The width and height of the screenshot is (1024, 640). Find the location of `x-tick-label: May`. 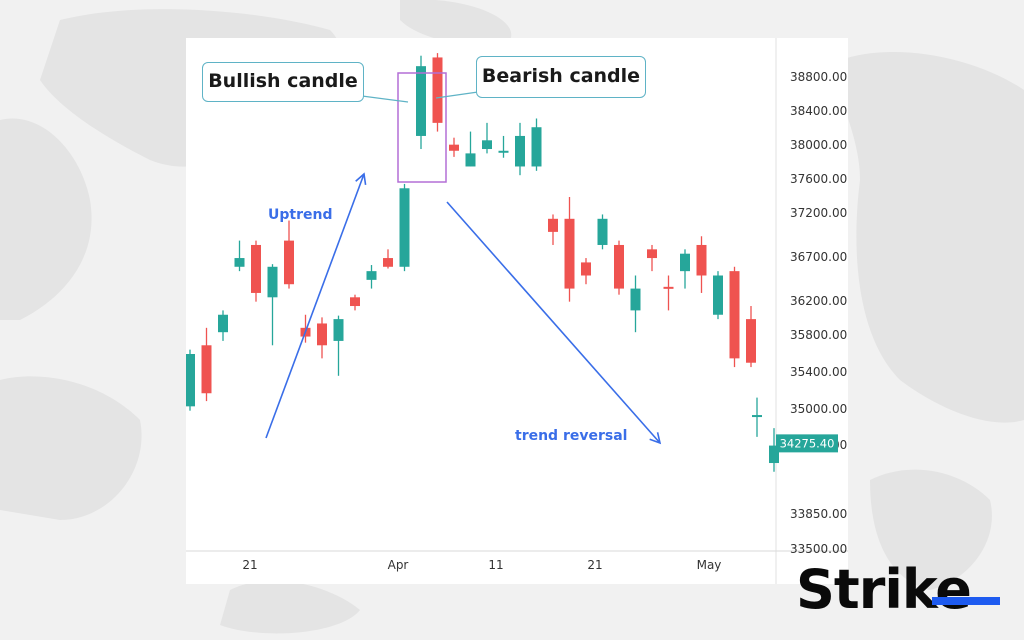

x-tick-label: May is located at coordinates (709, 565).